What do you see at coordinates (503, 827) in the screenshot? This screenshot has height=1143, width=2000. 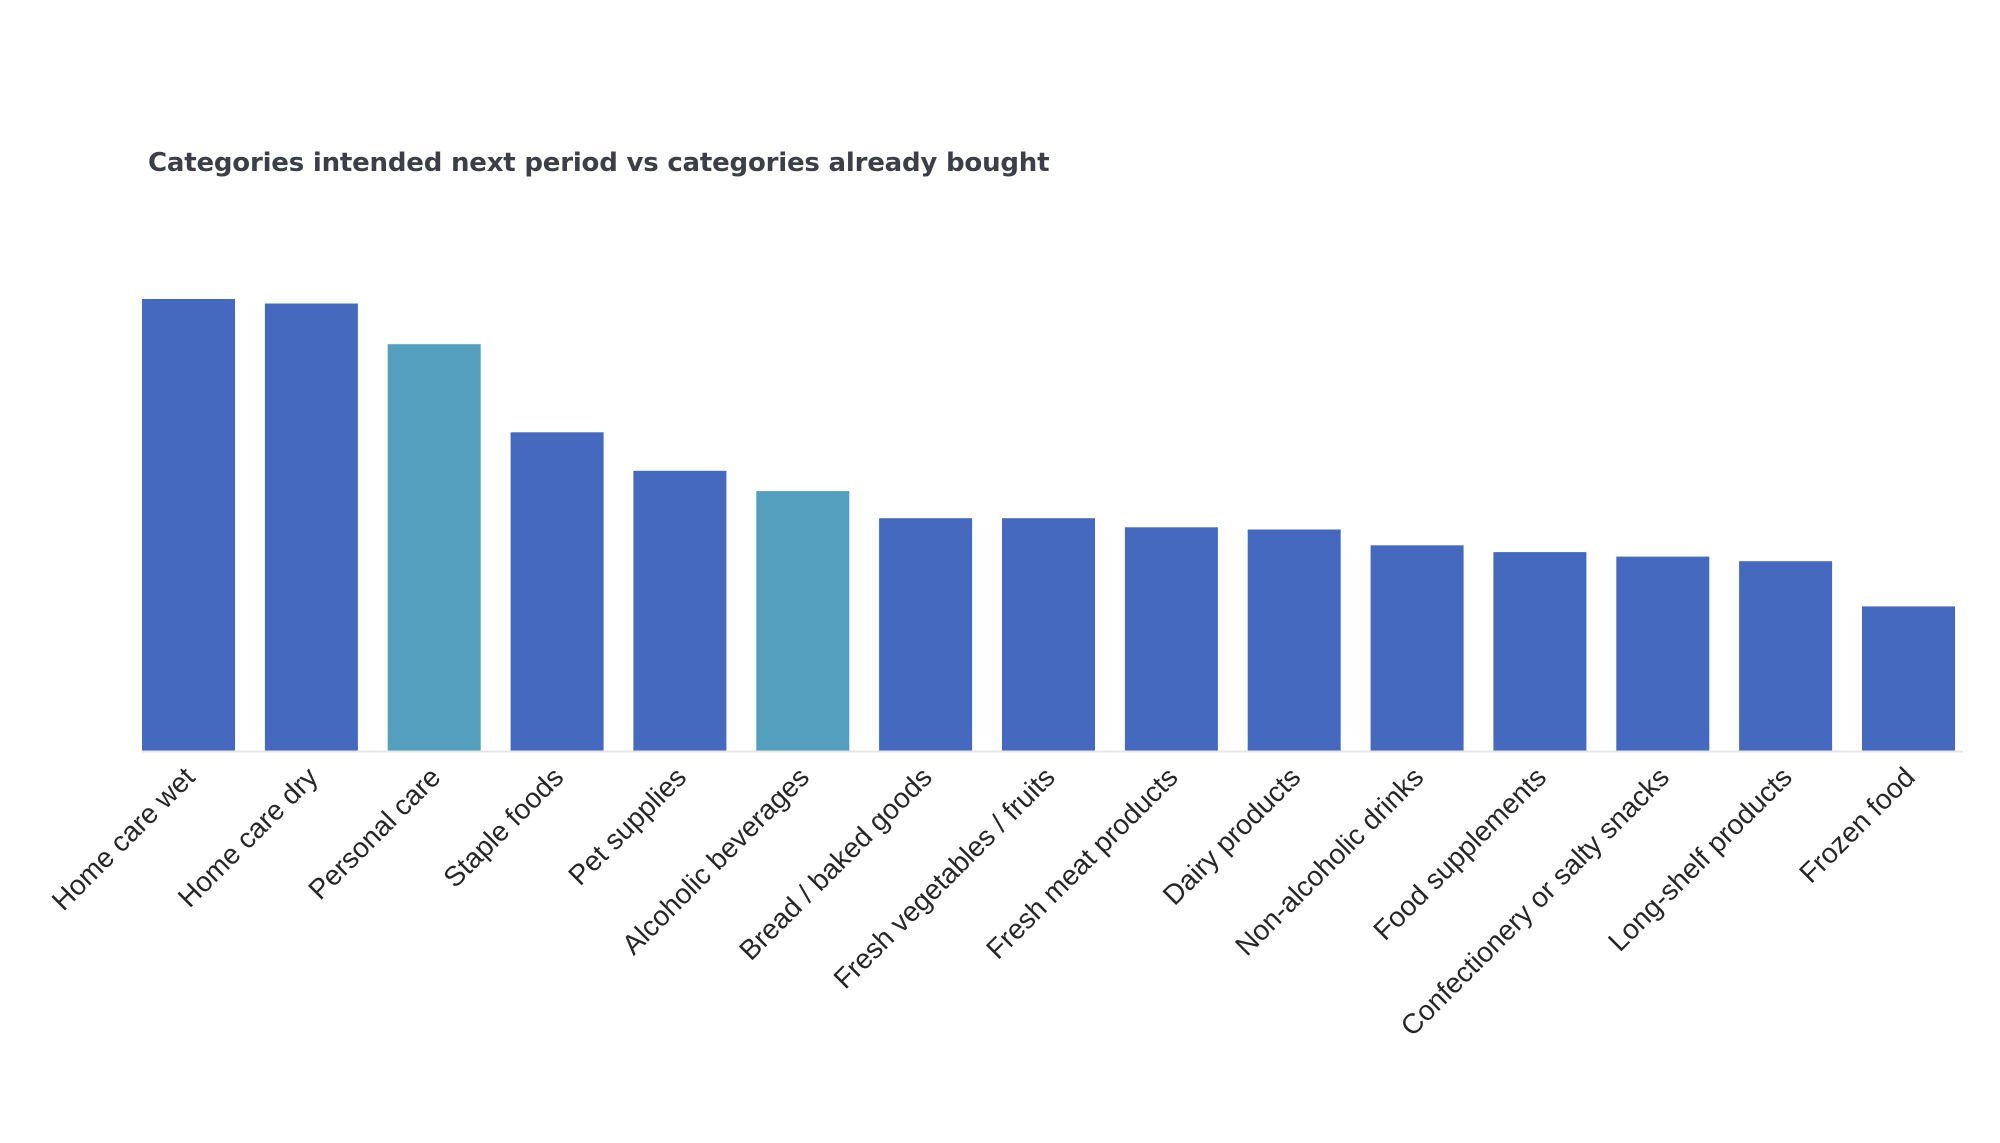 I see `x-tick-label: Staple foods` at bounding box center [503, 827].